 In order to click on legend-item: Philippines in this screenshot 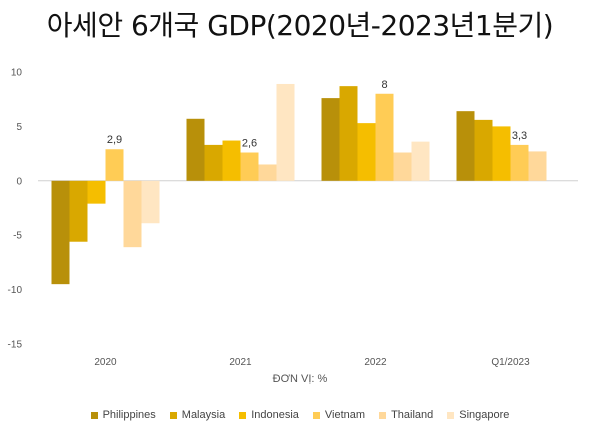, I will do `click(123, 415)`.